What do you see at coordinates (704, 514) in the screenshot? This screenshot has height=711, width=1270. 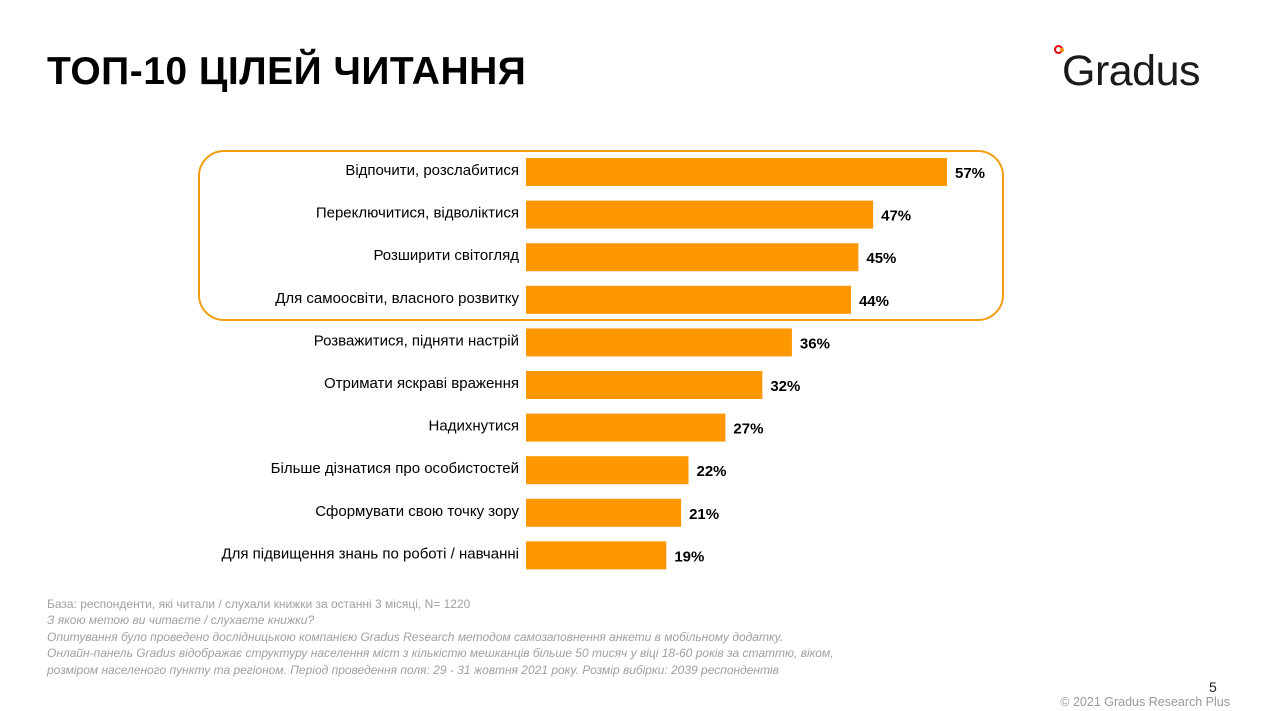 I see `value-label: 21%` at bounding box center [704, 514].